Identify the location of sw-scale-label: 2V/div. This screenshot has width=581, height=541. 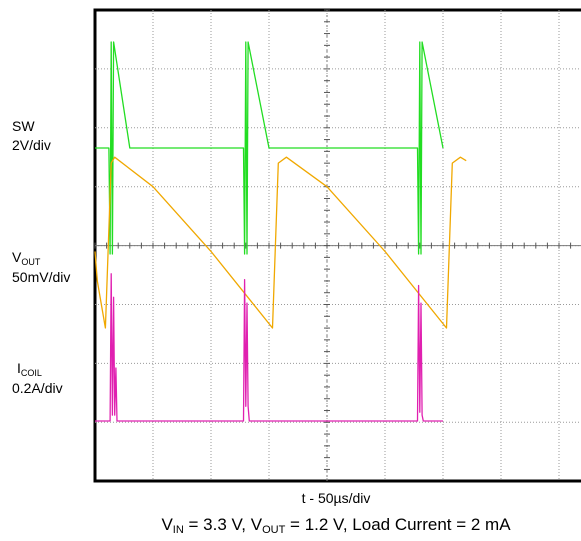
(31, 145).